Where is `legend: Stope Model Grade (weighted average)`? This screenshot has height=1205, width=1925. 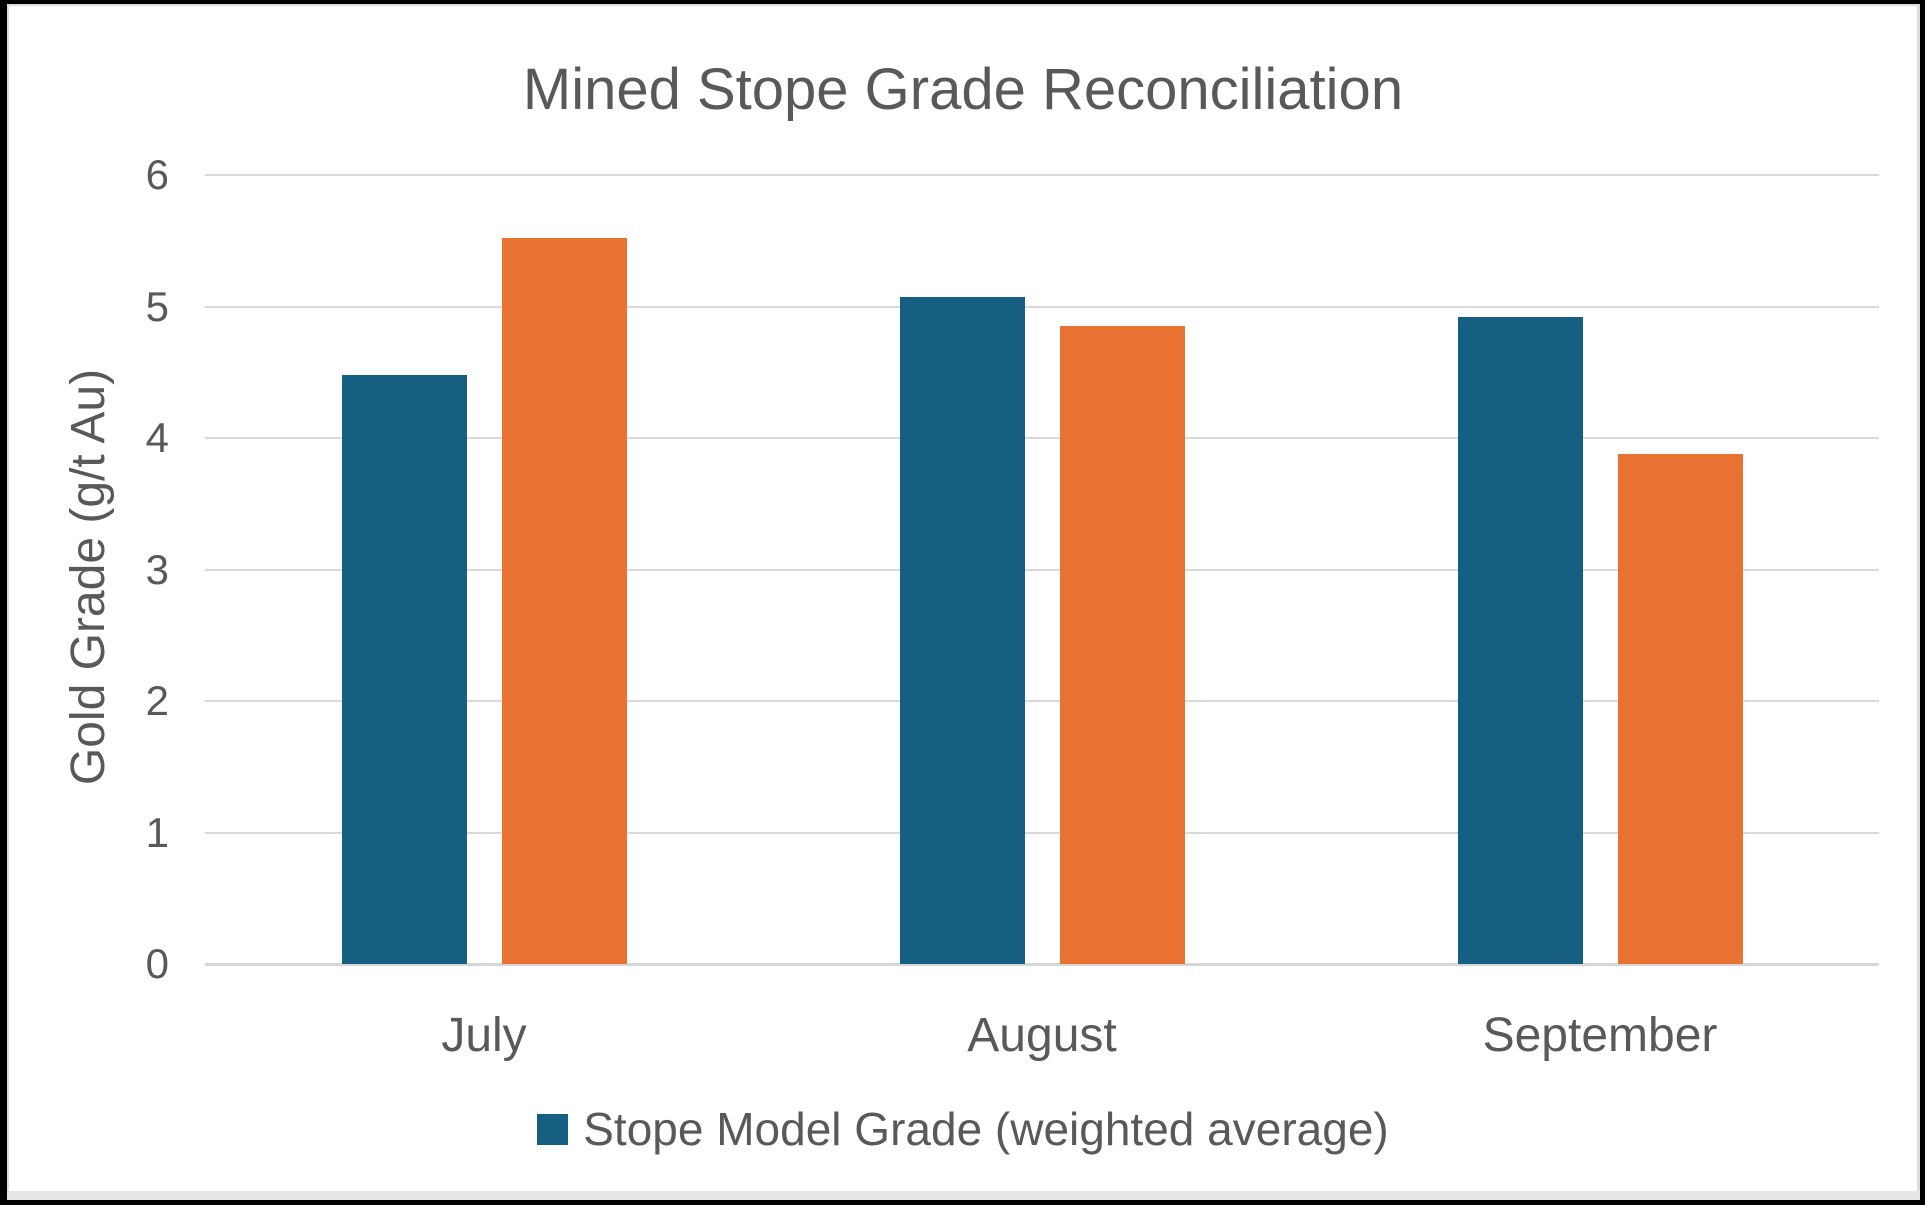 legend: Stope Model Grade (weighted average) is located at coordinates (963, 1129).